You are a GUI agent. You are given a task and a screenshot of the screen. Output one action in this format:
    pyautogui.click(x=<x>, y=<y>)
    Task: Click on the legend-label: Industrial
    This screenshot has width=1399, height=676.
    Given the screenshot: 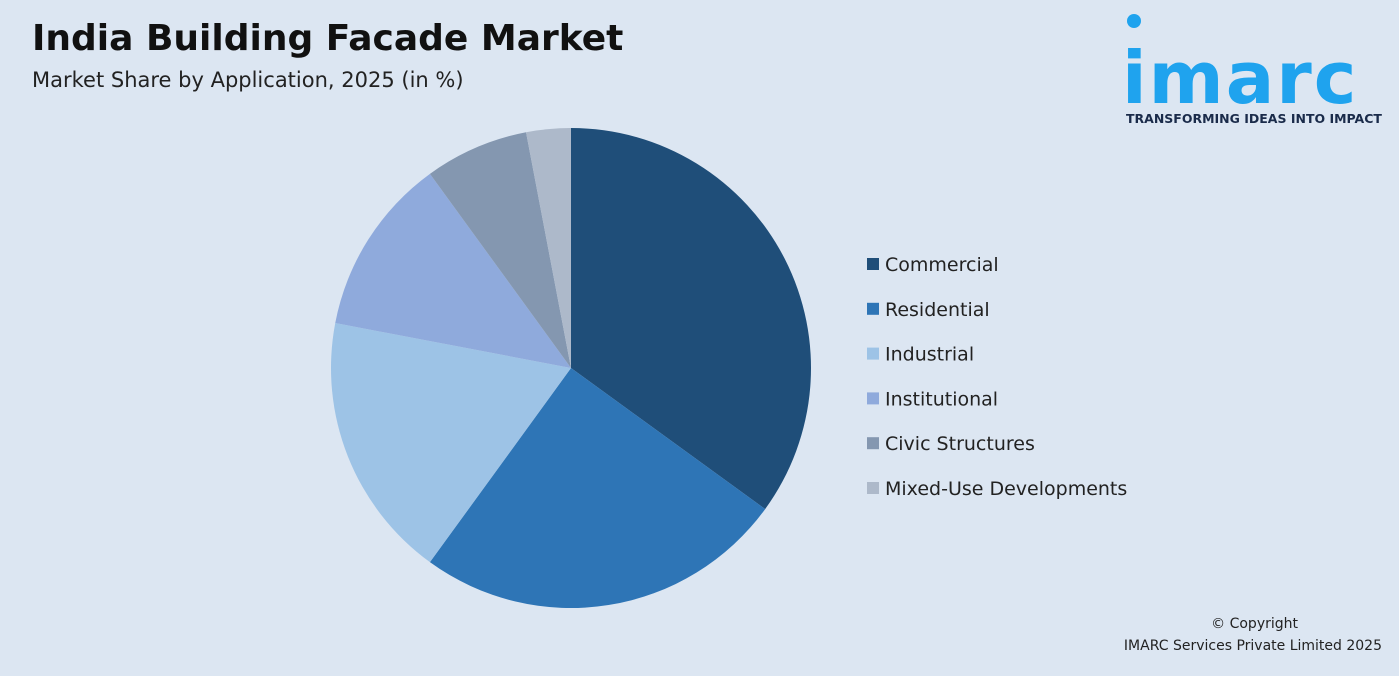 What is the action you would take?
    pyautogui.click(x=929, y=355)
    